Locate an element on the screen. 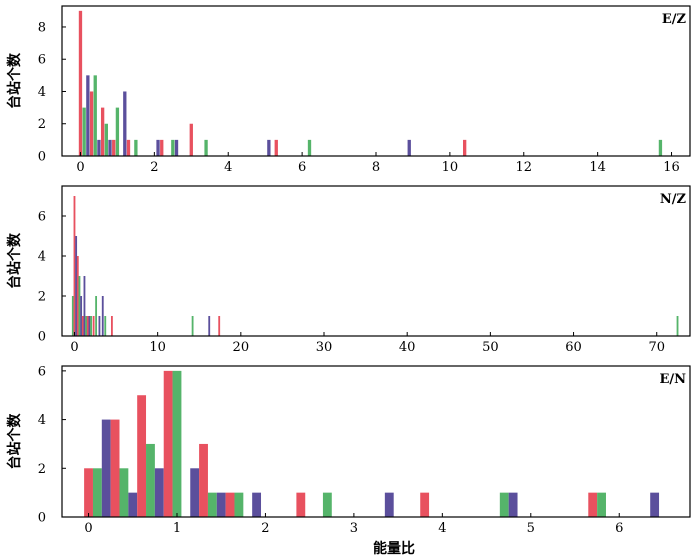 This screenshot has height=560, width=700. x-tick-label: 30 is located at coordinates (324, 347).